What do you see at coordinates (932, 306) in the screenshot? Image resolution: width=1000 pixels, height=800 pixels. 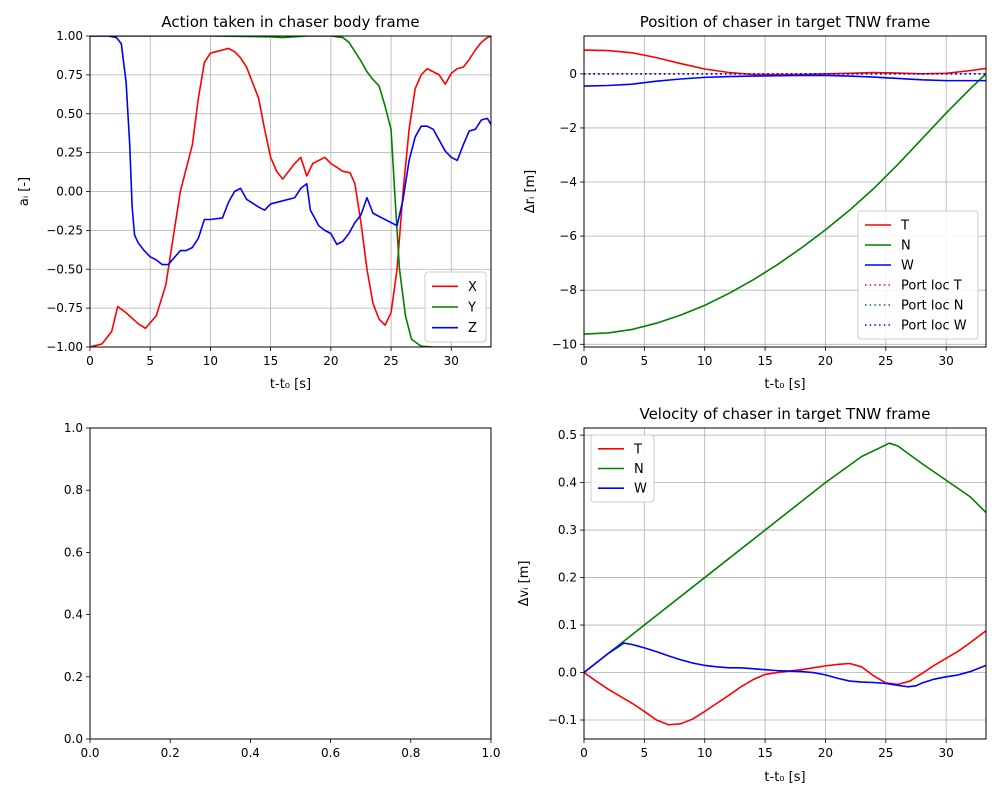 I see `legend-label: Port loc N` at bounding box center [932, 306].